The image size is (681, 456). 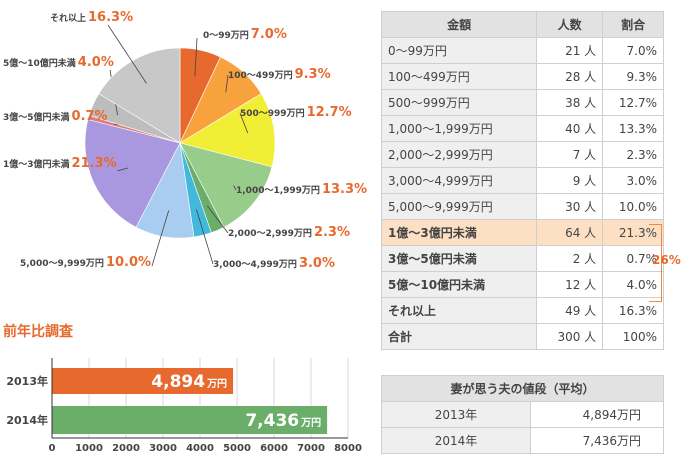 What do you see at coordinates (570, 128) in the screenshot?
I see `cell-count: 40 人` at bounding box center [570, 128].